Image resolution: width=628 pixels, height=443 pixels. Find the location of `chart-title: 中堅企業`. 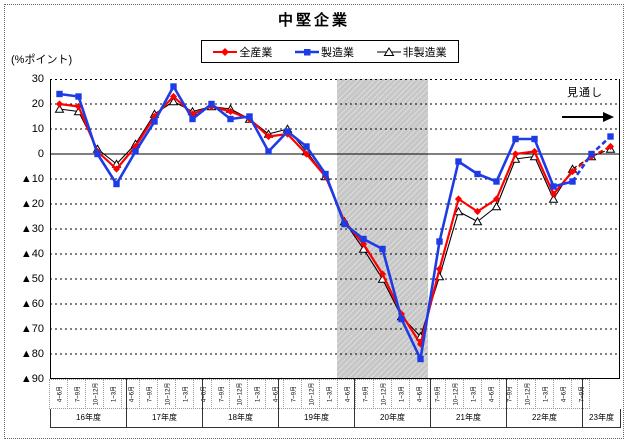

chart-title: 中堅企業 is located at coordinates (313, 20).